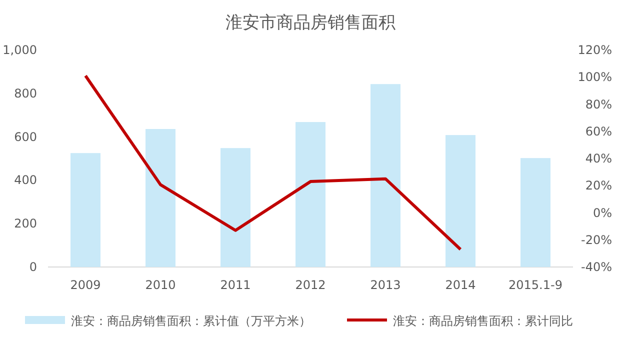  I want to click on x-tick-label: 2015.1-9, so click(535, 285).